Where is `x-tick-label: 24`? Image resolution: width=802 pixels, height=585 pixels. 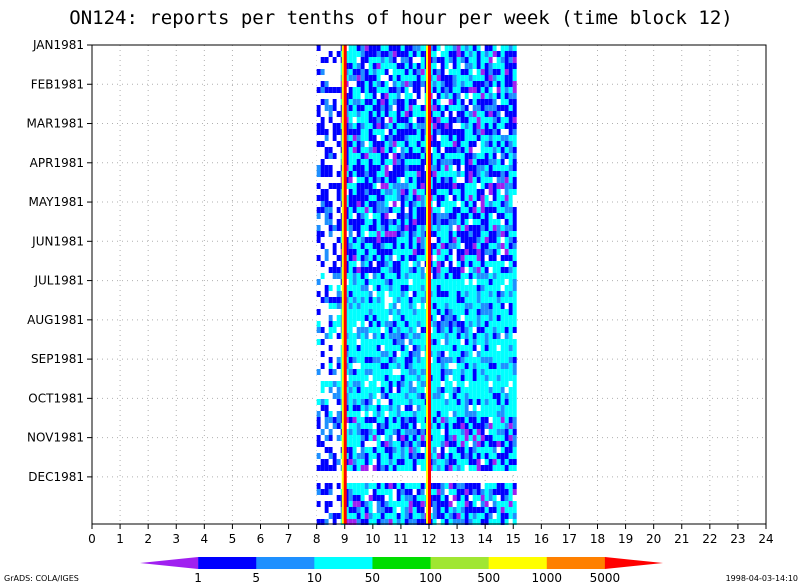
x-tick-label: 24 is located at coordinates (765, 539).